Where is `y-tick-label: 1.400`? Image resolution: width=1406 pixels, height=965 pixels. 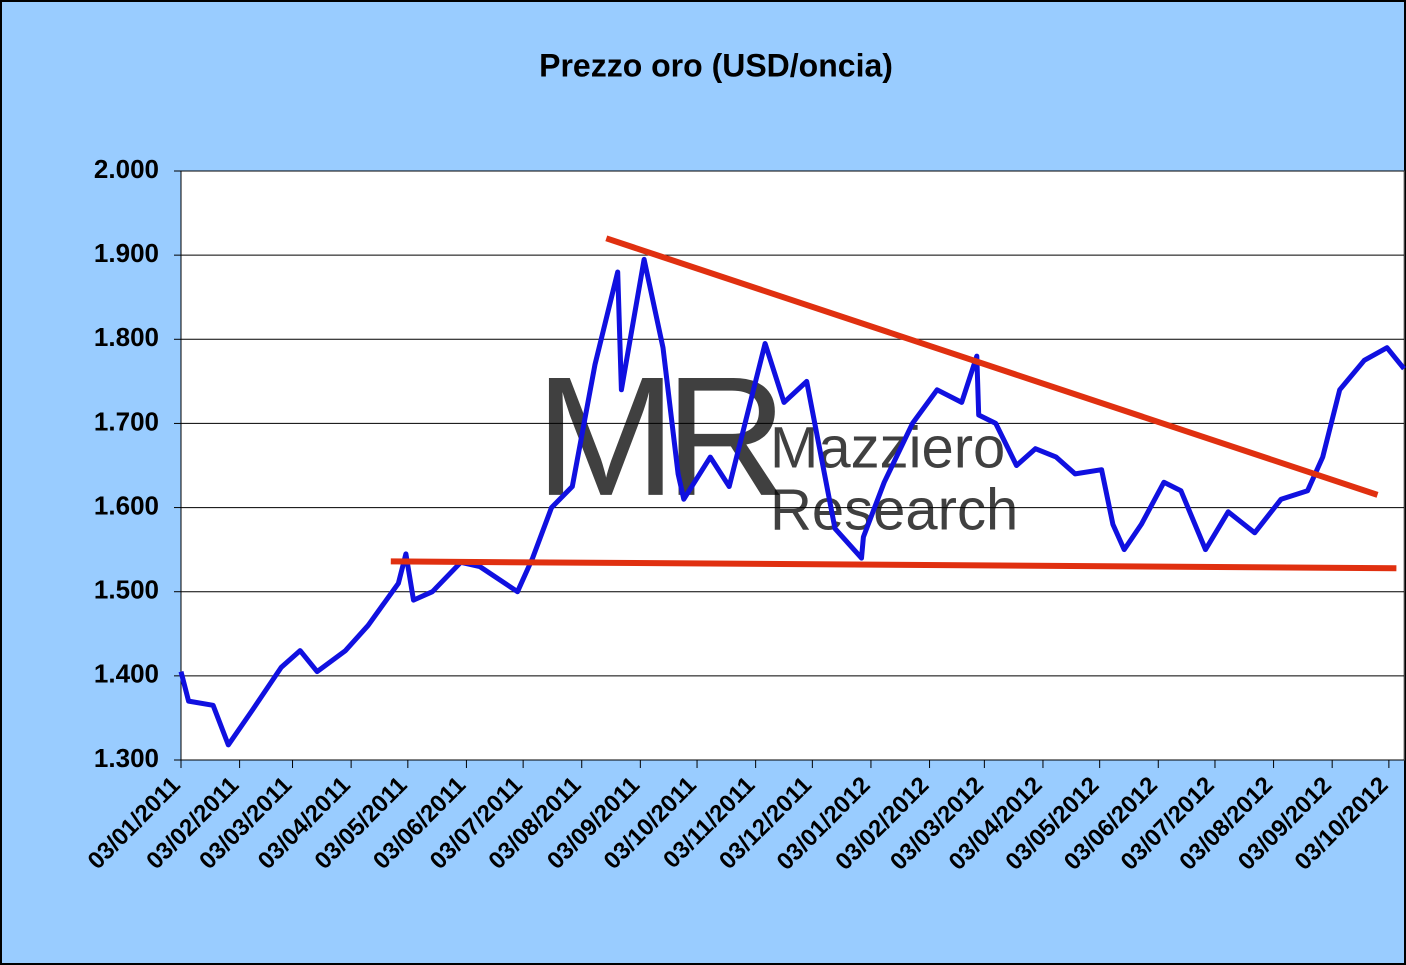
y-tick-label: 1.400 is located at coordinates (126, 674).